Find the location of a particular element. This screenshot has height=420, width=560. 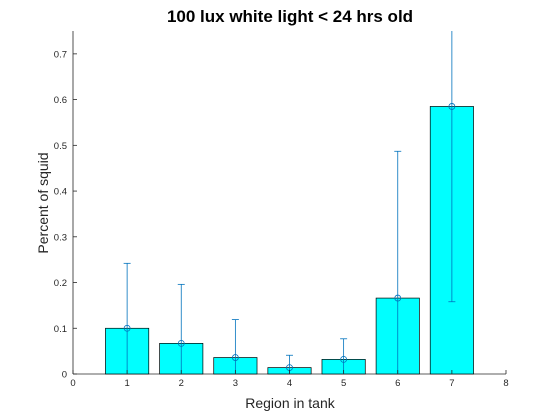

y-axis-label: Percent of squid is located at coordinates (43, 202).